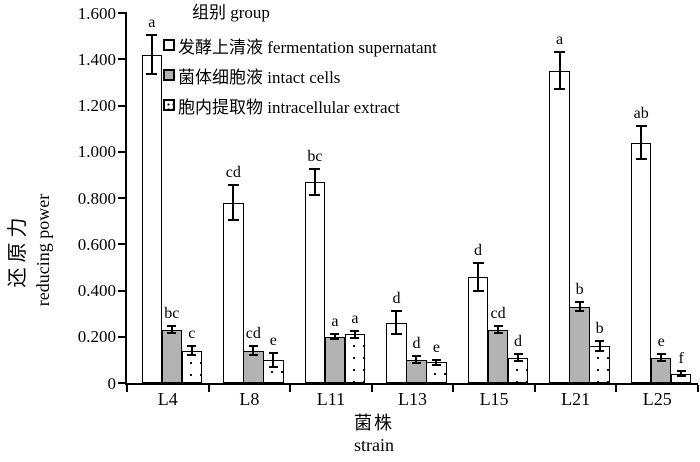 Image resolution: width=700 pixels, height=462 pixels. Describe the element at coordinates (641, 262) in the screenshot. I see `bar-L25-white` at that location.